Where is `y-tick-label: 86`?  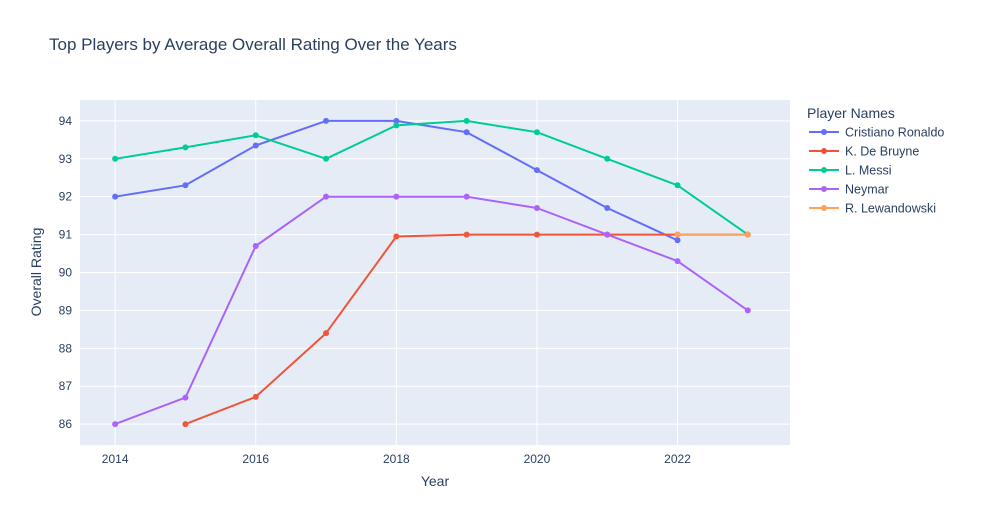 y-tick-label: 86 is located at coordinates (66, 424).